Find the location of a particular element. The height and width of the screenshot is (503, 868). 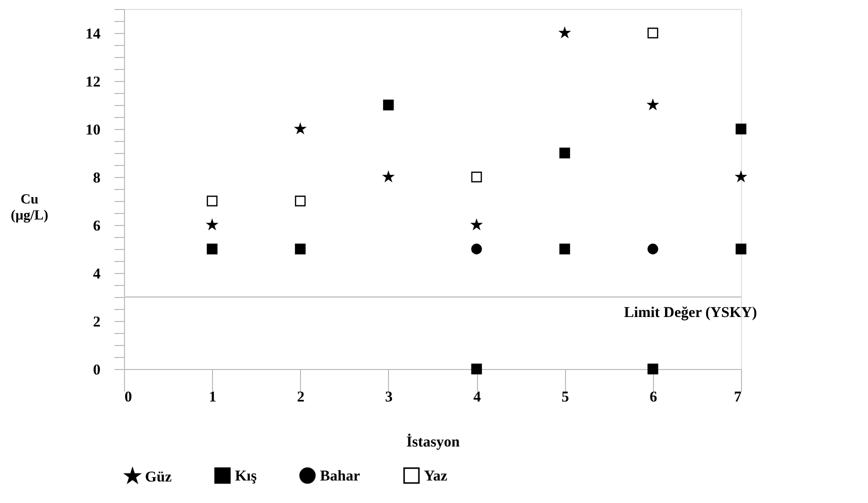

y-axis-title: Cu (µg/L) is located at coordinates (29, 208).